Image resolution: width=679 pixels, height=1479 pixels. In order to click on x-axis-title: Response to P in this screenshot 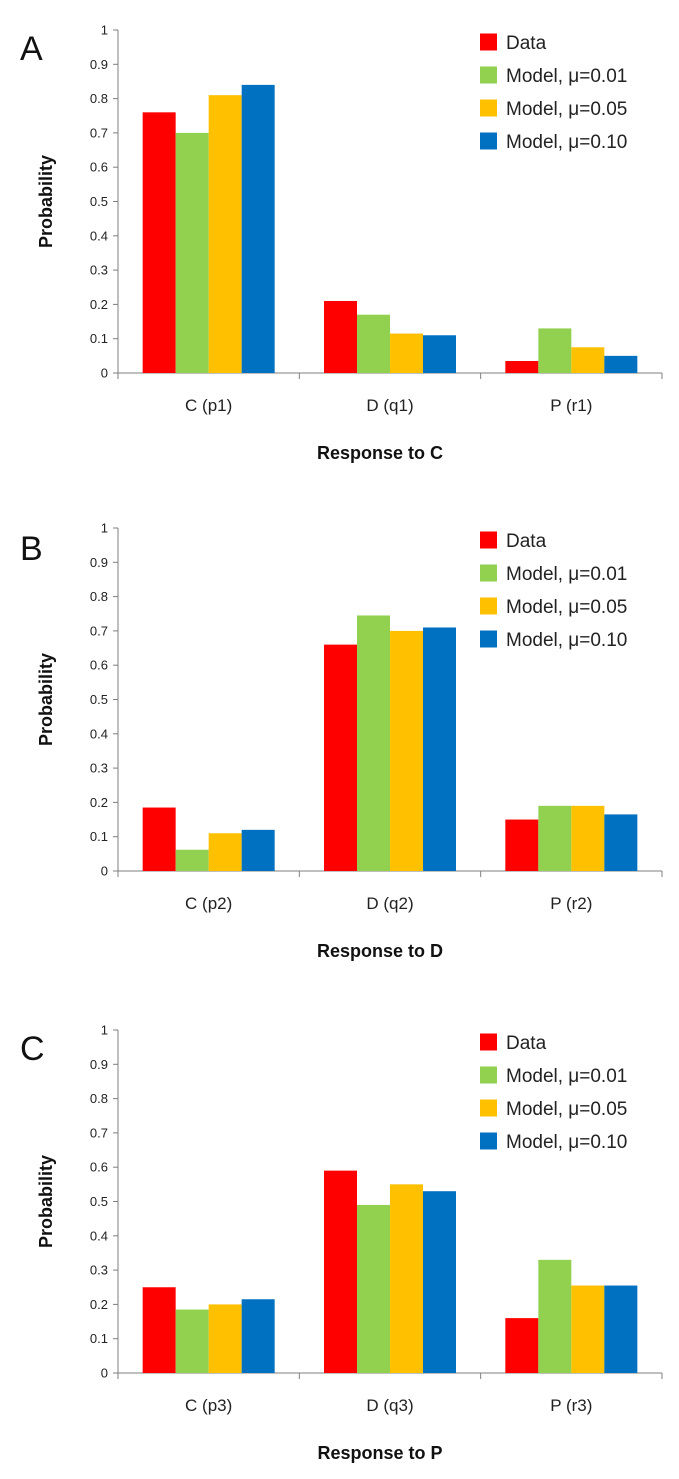, I will do `click(379, 1453)`.